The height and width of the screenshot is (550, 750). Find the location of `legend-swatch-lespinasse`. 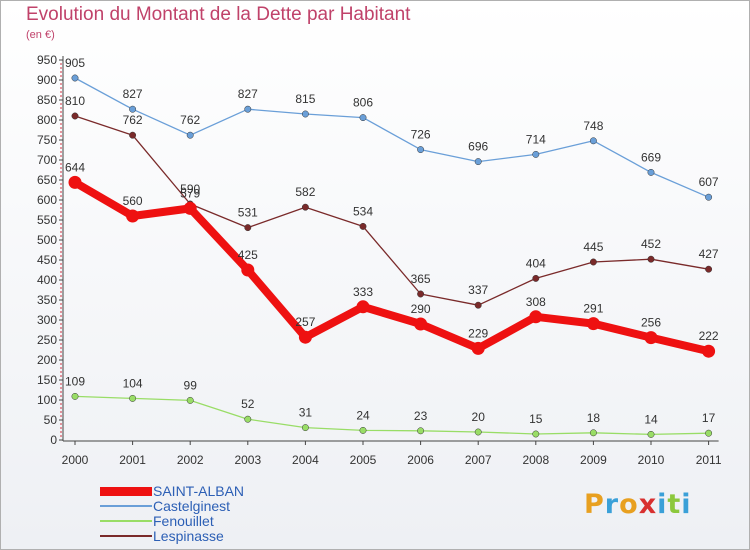

legend-swatch-lespinasse is located at coordinates (126, 536).